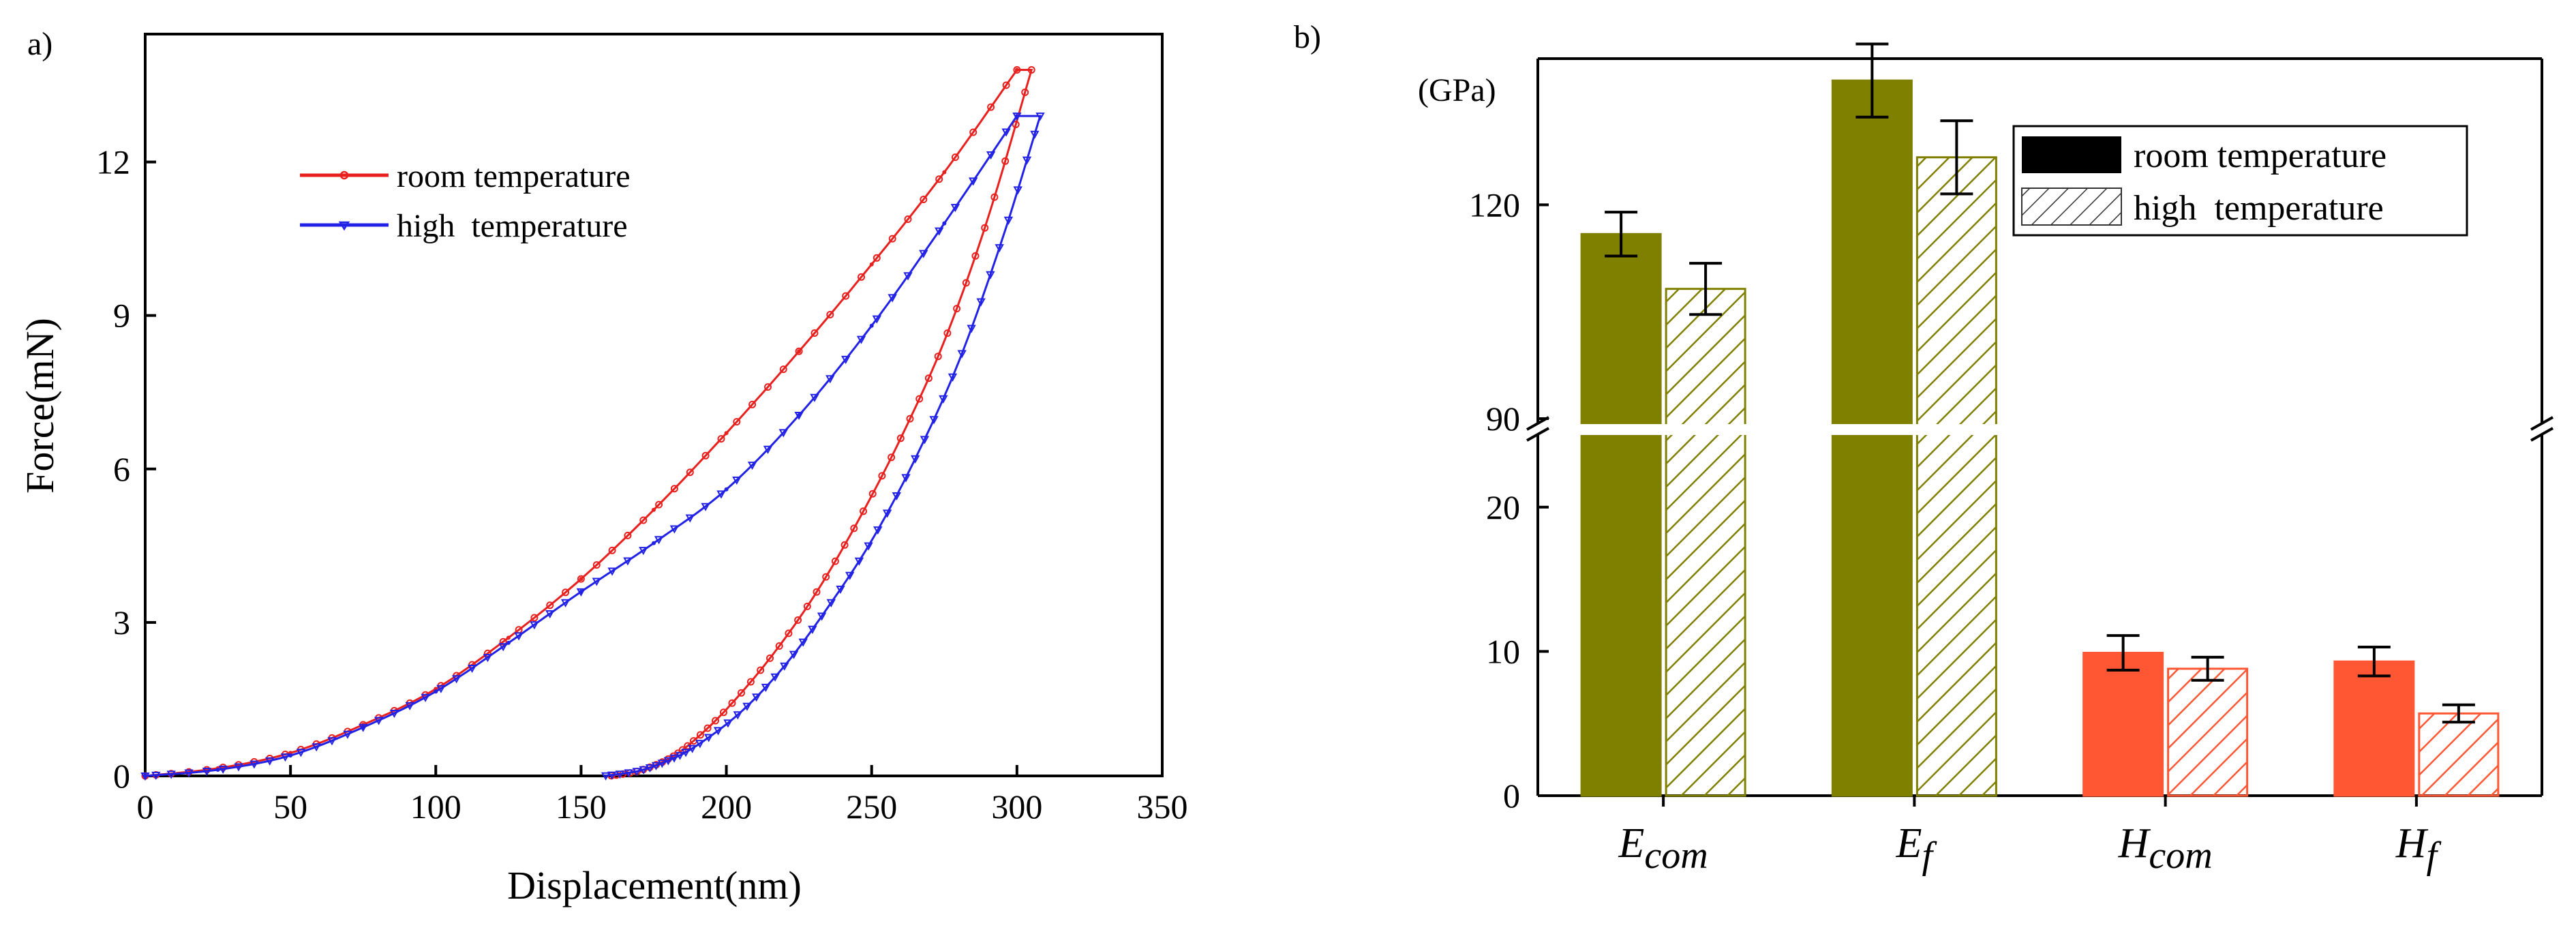 The height and width of the screenshot is (930, 2576). I want to click on x-tick-label: 0, so click(145, 806).